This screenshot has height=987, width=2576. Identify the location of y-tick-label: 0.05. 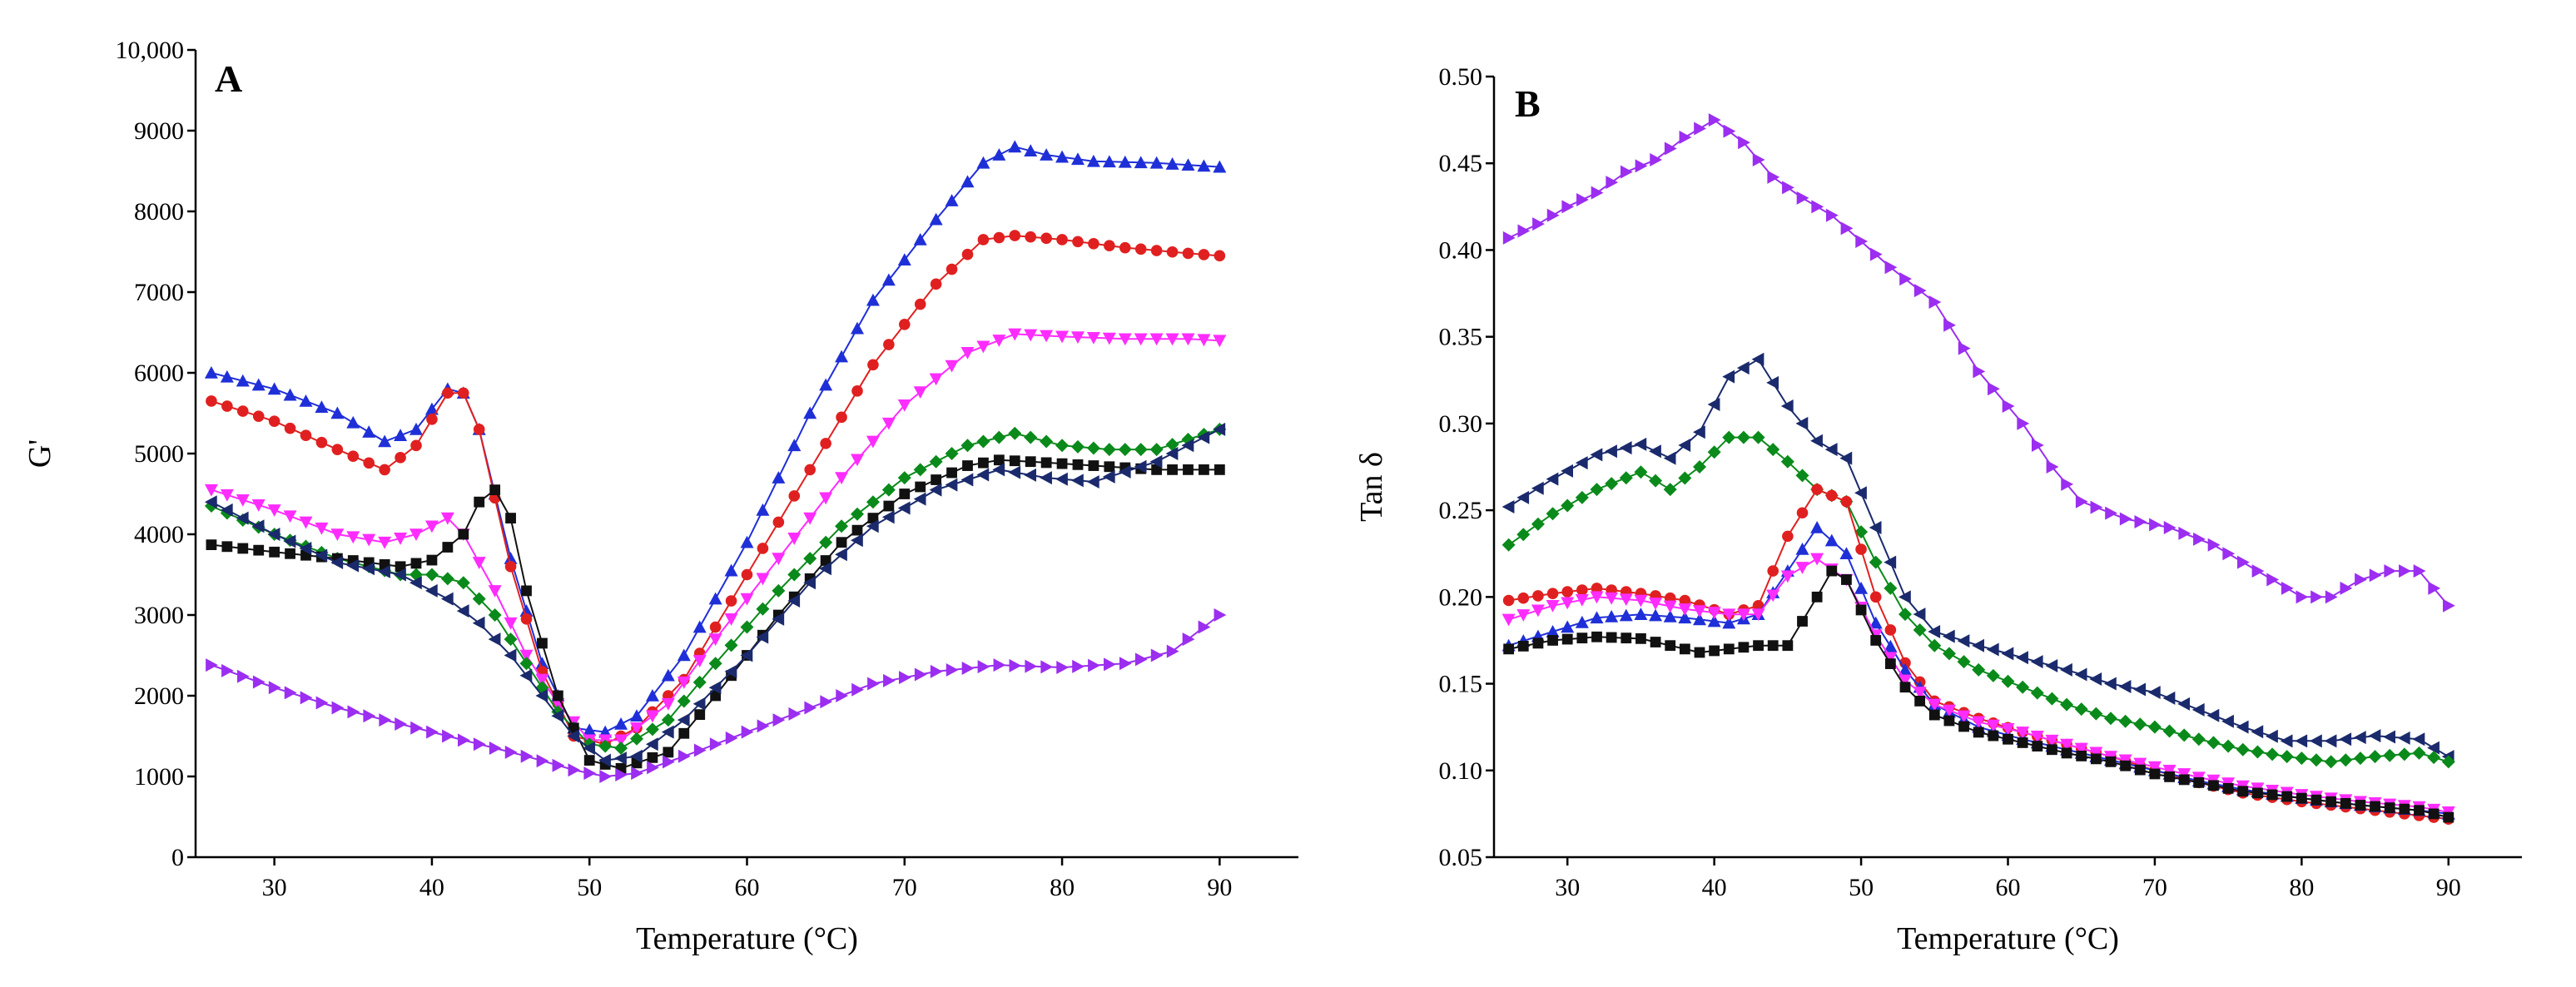
(1461, 857).